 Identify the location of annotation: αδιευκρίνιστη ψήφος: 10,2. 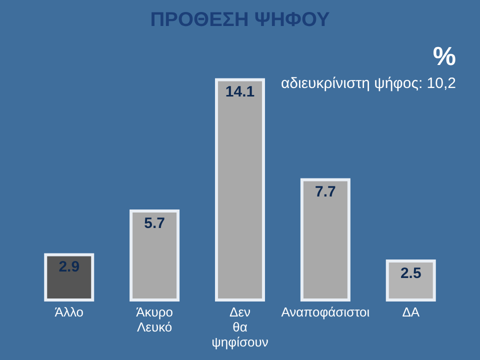
(368, 83).